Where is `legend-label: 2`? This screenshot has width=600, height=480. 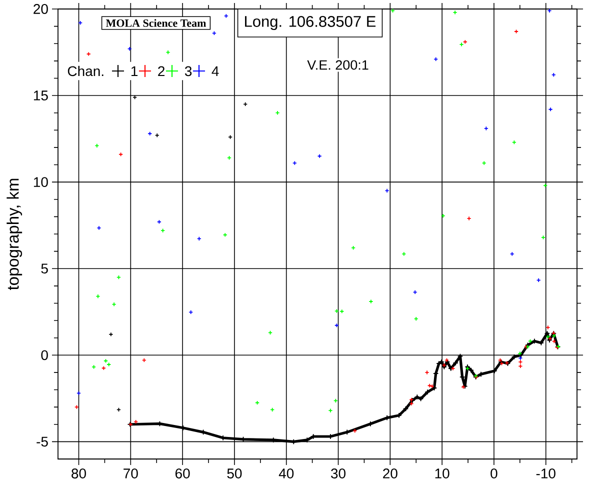 legend-label: 2 is located at coordinates (161, 71).